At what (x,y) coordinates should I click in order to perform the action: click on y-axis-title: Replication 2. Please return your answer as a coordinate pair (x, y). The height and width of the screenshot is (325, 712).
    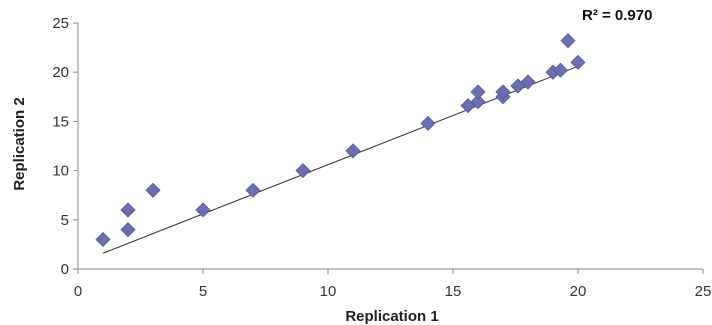
    Looking at the image, I should click on (19, 143).